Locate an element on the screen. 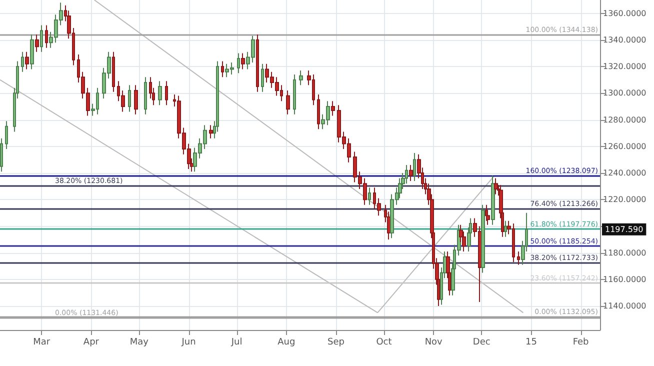  y-tick-label: 1180.0000 is located at coordinates (624, 253).